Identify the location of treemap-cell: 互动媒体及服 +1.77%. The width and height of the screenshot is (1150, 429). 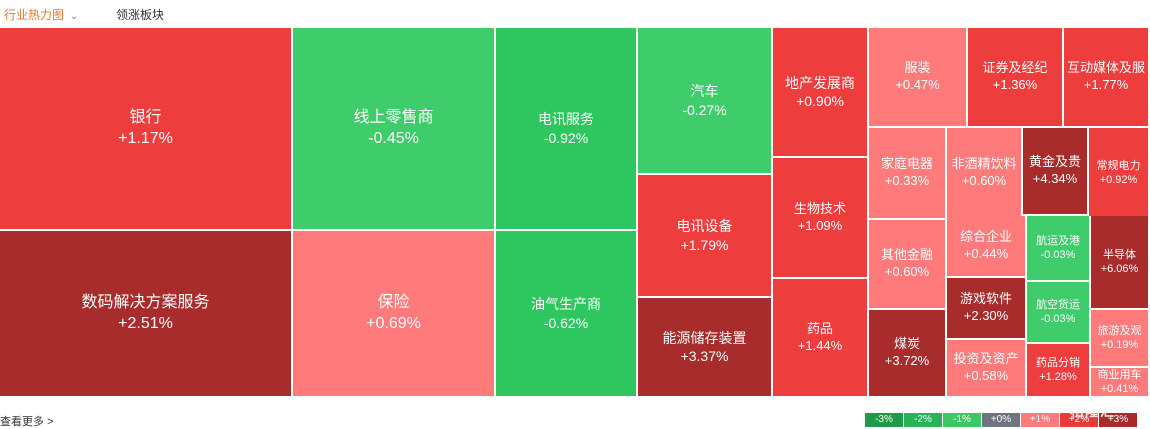
(1107, 78).